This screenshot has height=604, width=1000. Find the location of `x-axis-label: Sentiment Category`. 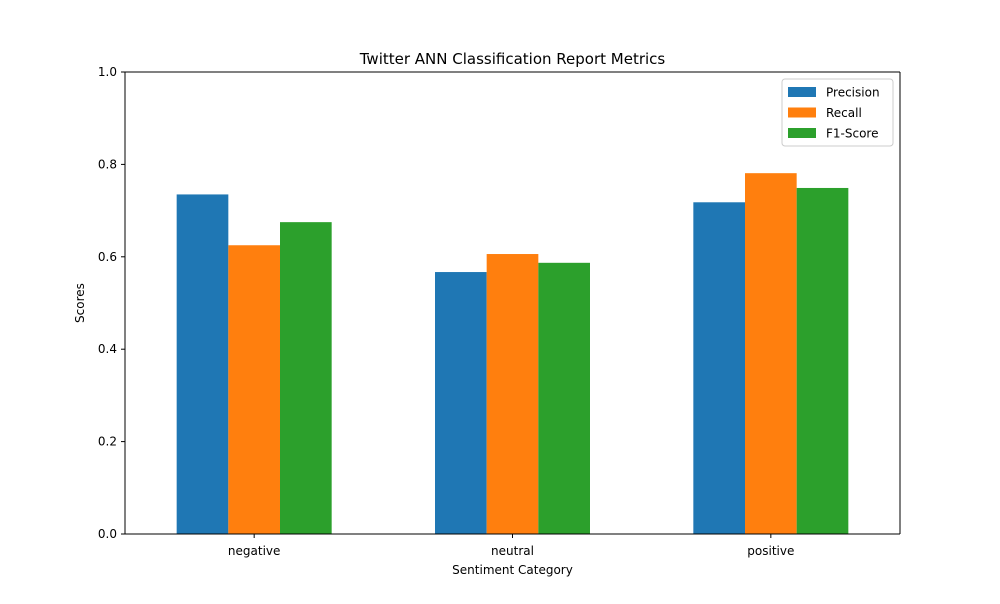

x-axis-label: Sentiment Category is located at coordinates (512, 570).